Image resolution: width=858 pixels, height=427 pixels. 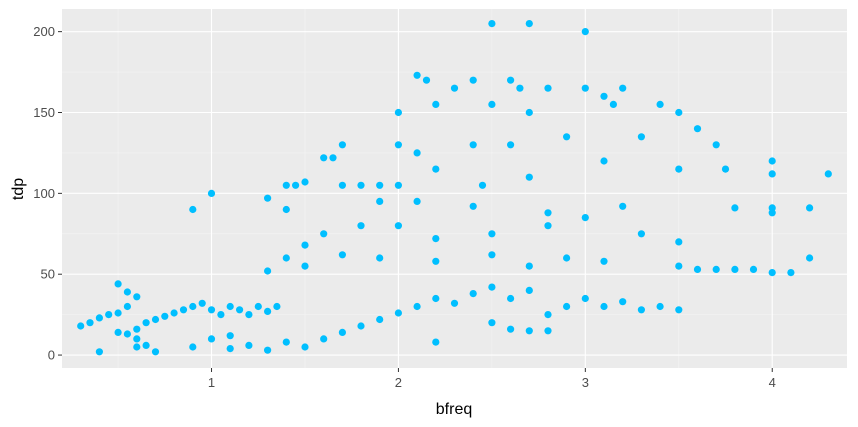 What do you see at coordinates (47, 193) in the screenshot?
I see `y-axis-ticks: 0 50 100 150 200` at bounding box center [47, 193].